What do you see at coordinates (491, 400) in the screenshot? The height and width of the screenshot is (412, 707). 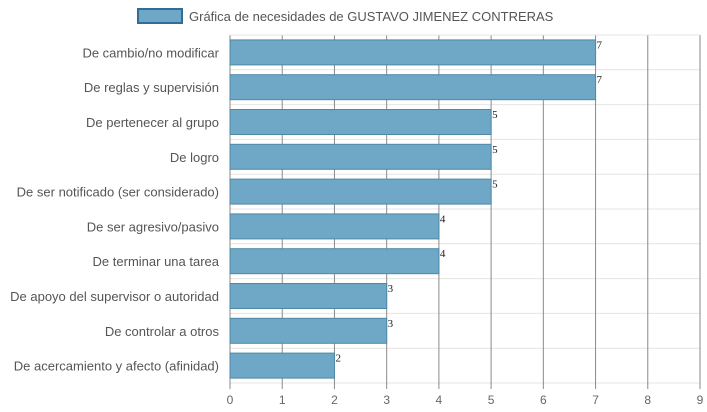 I see `x-tick-label: 5` at bounding box center [491, 400].